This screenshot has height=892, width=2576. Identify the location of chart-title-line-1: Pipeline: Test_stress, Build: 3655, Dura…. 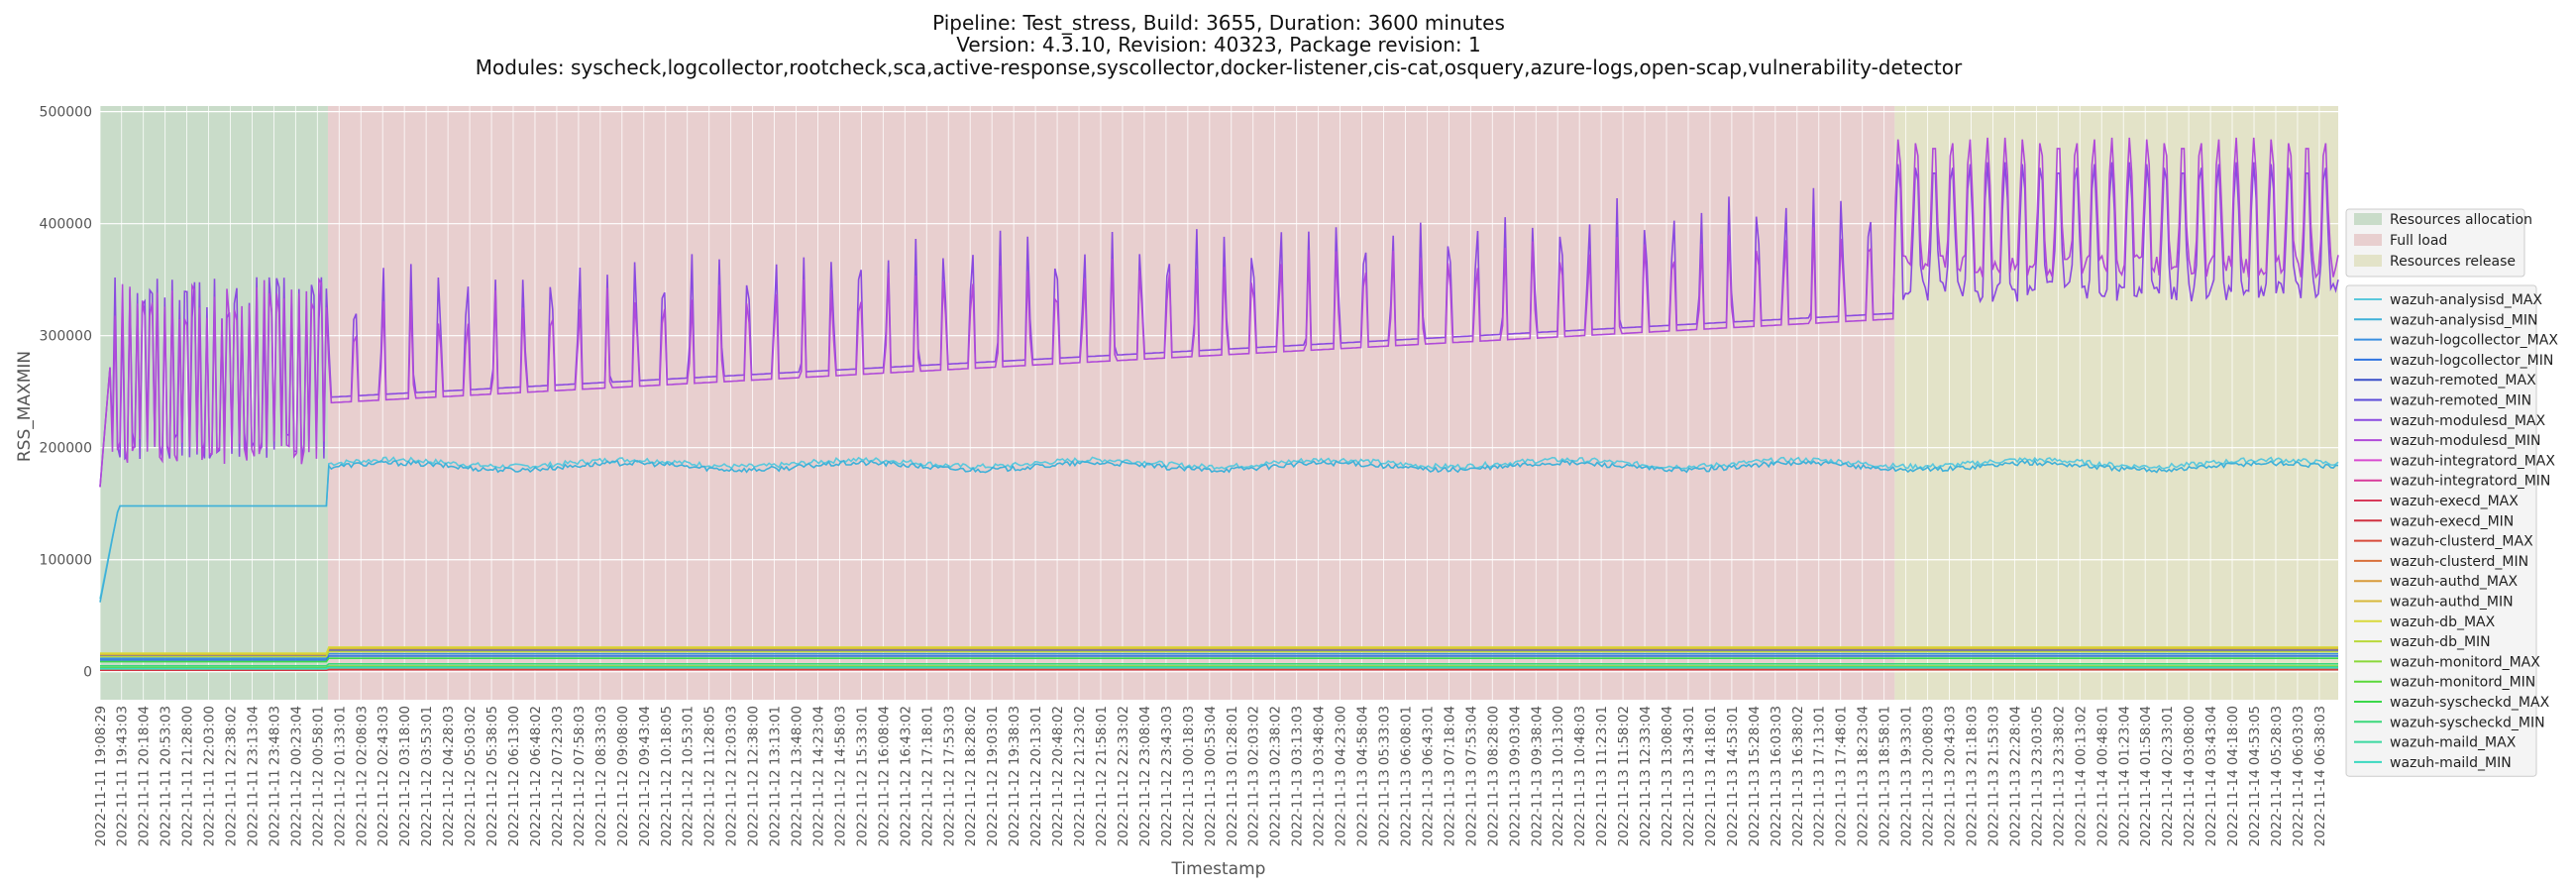
(1218, 23).